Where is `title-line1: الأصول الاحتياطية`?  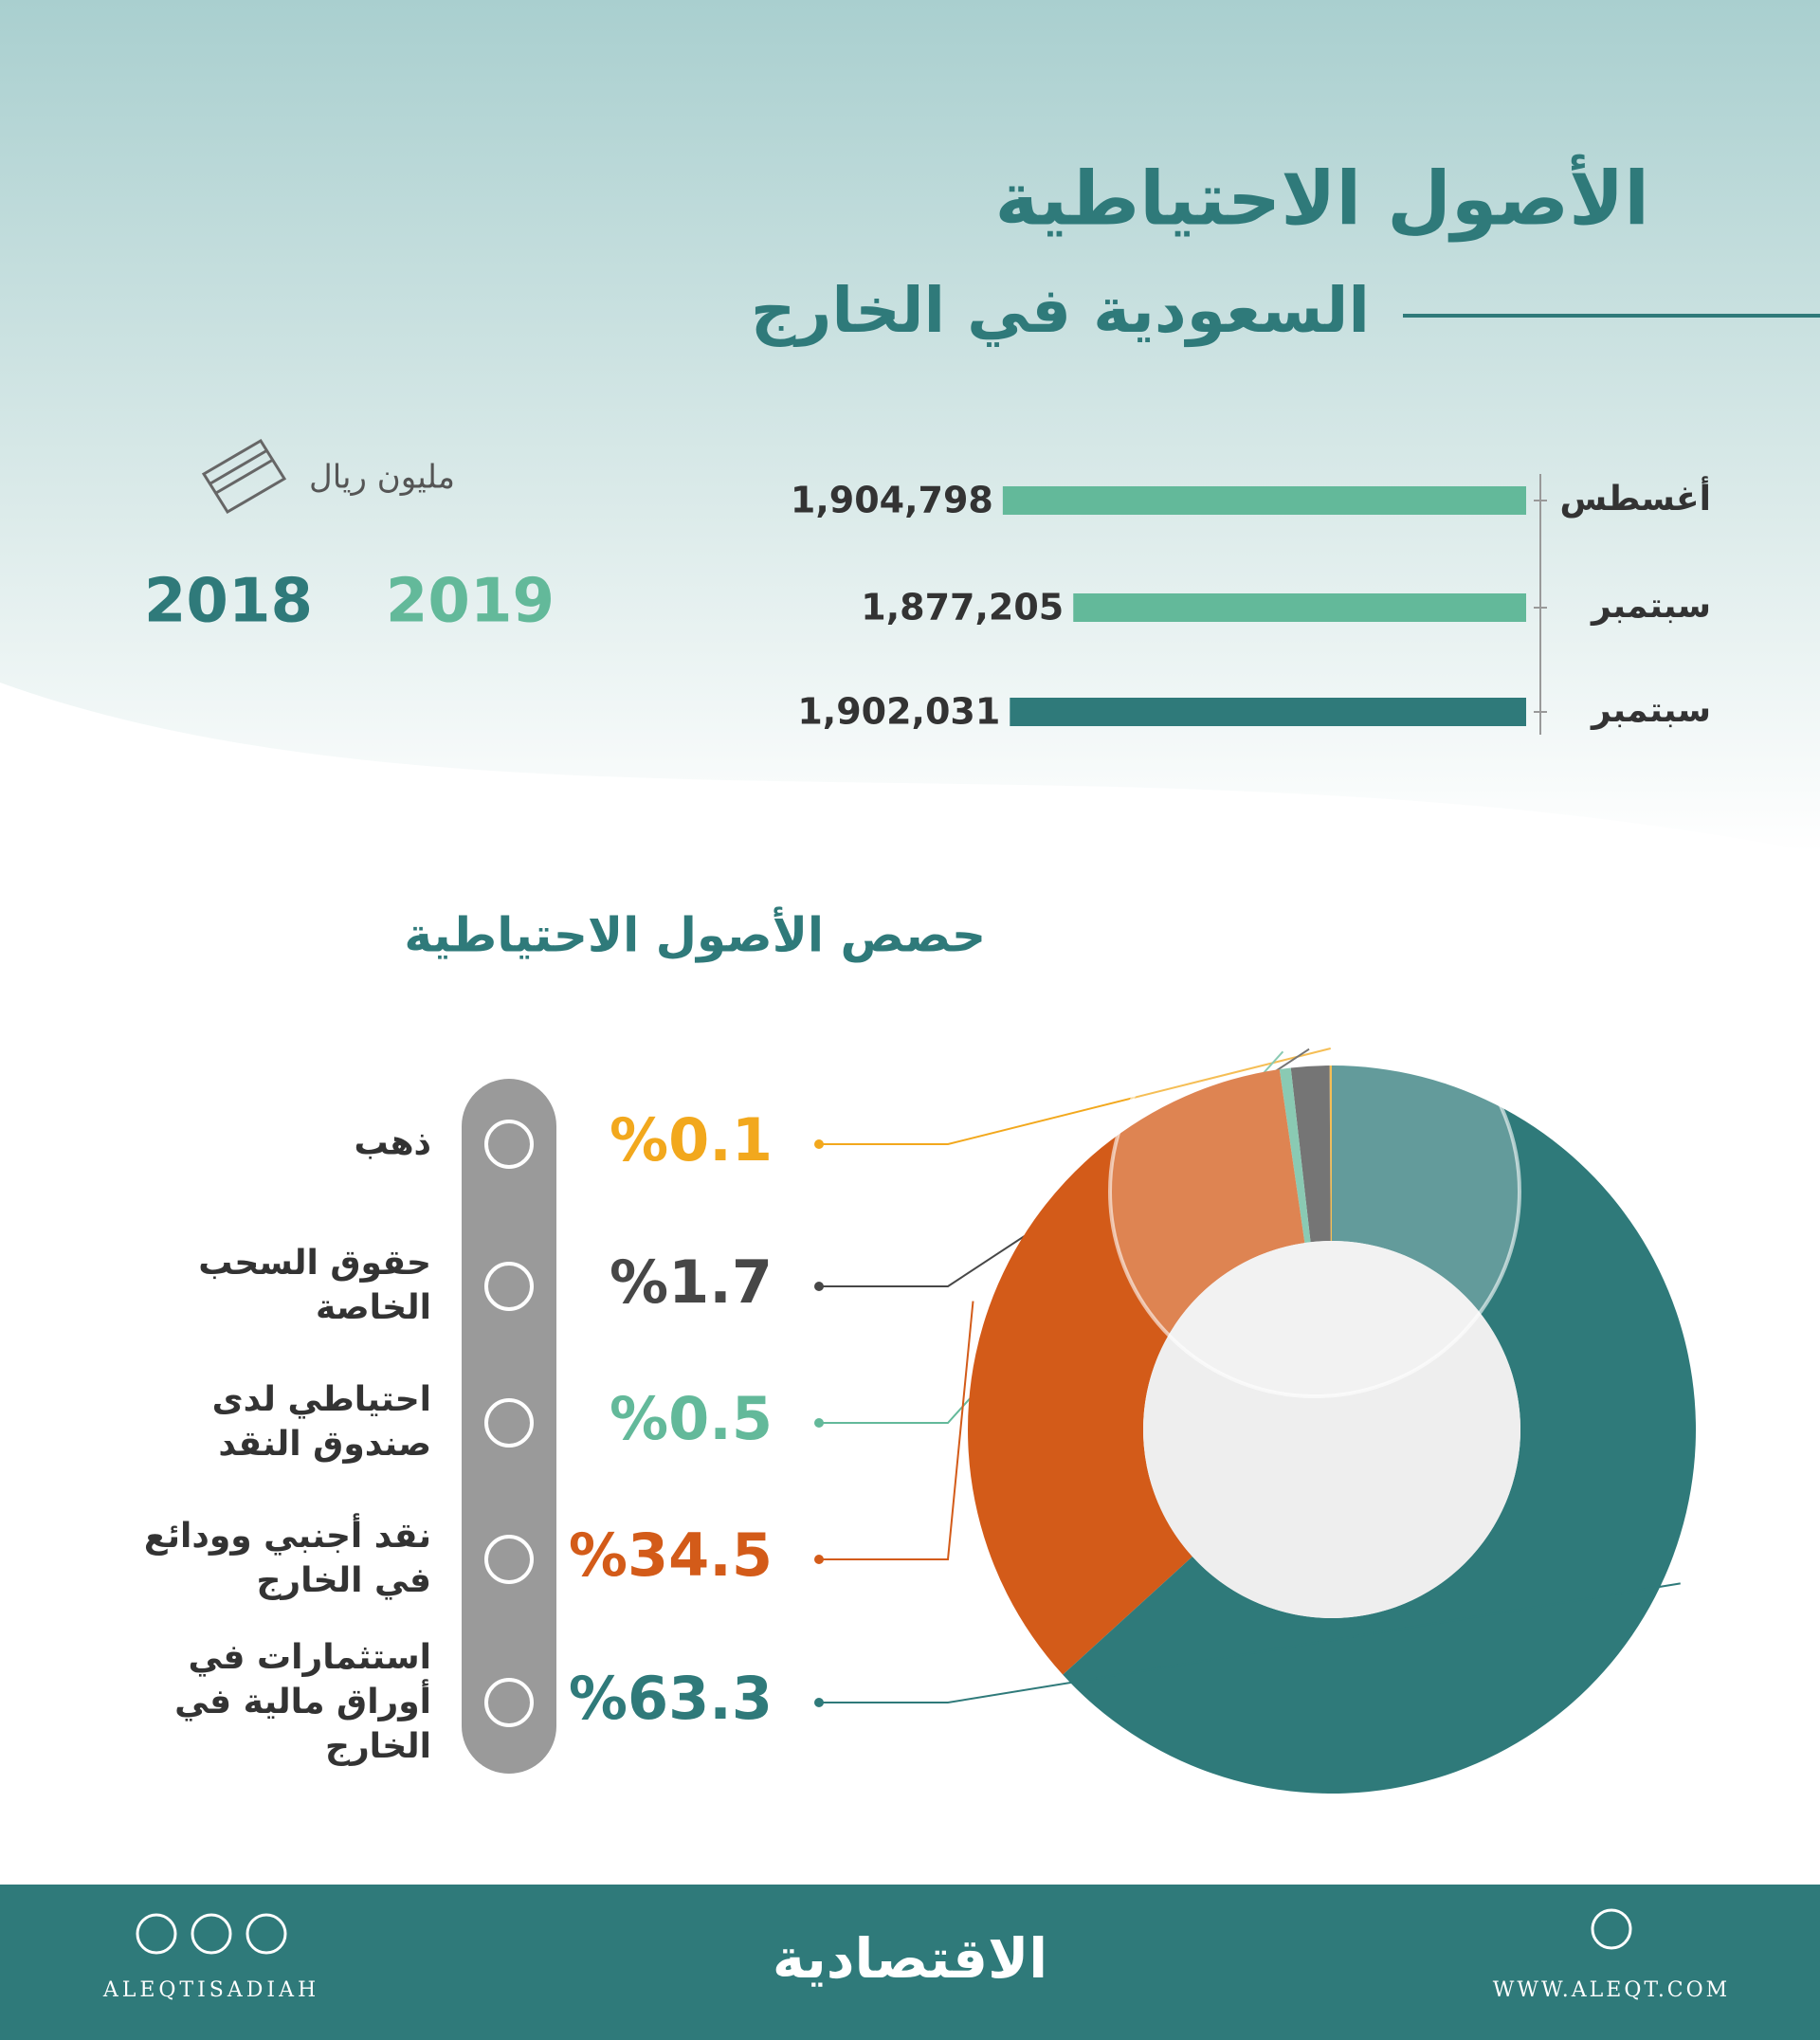
title-line1: الأصول الاحتياطية is located at coordinates (1321, 199).